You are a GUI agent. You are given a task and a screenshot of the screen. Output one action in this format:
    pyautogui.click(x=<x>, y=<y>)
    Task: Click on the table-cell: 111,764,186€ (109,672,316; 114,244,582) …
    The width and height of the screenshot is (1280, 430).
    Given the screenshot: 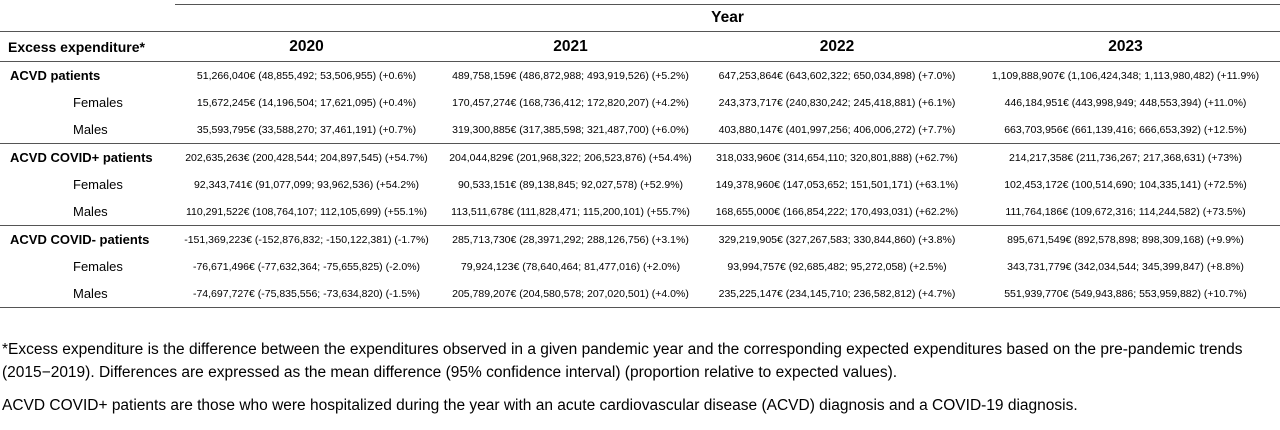 What is the action you would take?
    pyautogui.click(x=1125, y=212)
    